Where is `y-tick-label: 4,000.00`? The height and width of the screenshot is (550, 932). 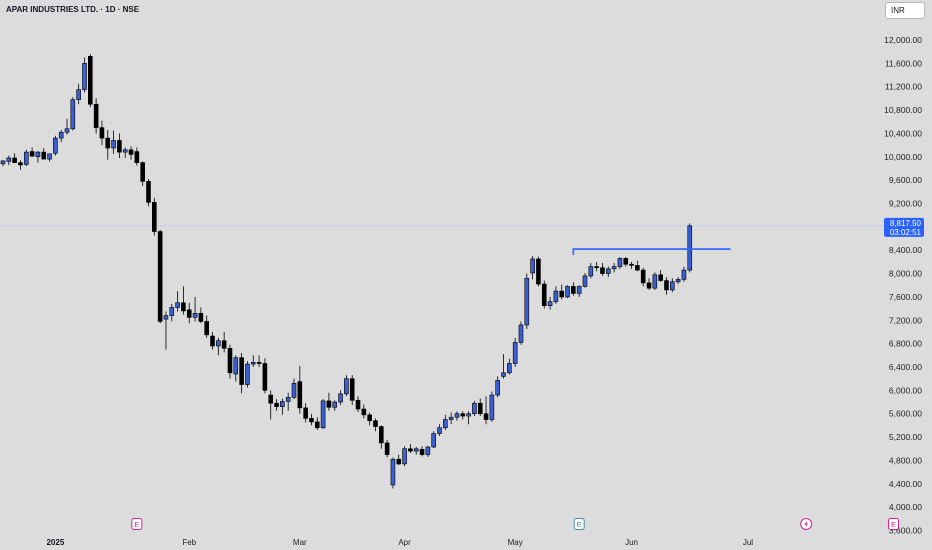 y-tick-label: 4,000.00 is located at coordinates (905, 507).